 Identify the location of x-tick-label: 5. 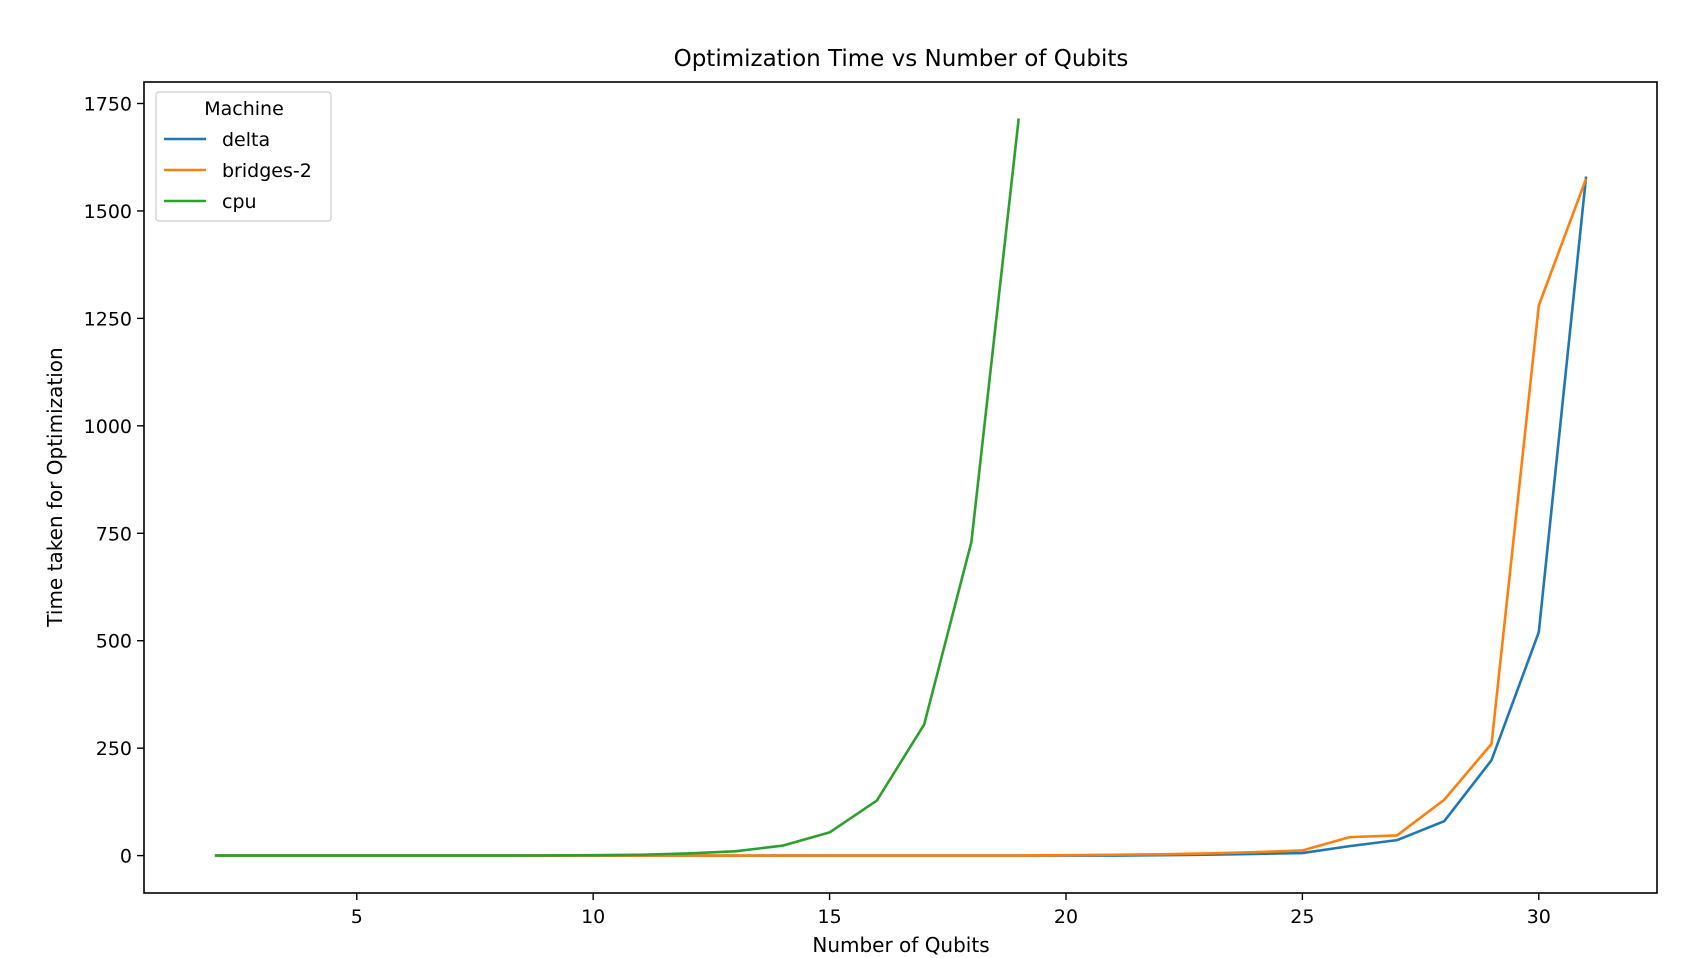
(357, 917).